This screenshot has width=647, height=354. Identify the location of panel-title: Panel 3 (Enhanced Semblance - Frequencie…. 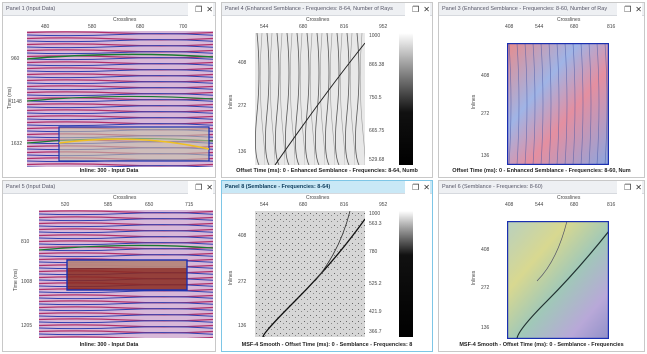
(541, 9).